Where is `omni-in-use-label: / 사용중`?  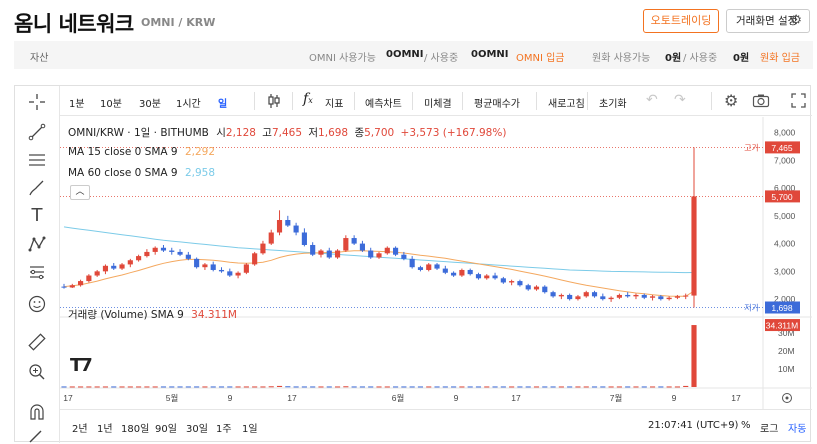
omni-in-use-label: / 사용중 is located at coordinates (441, 58).